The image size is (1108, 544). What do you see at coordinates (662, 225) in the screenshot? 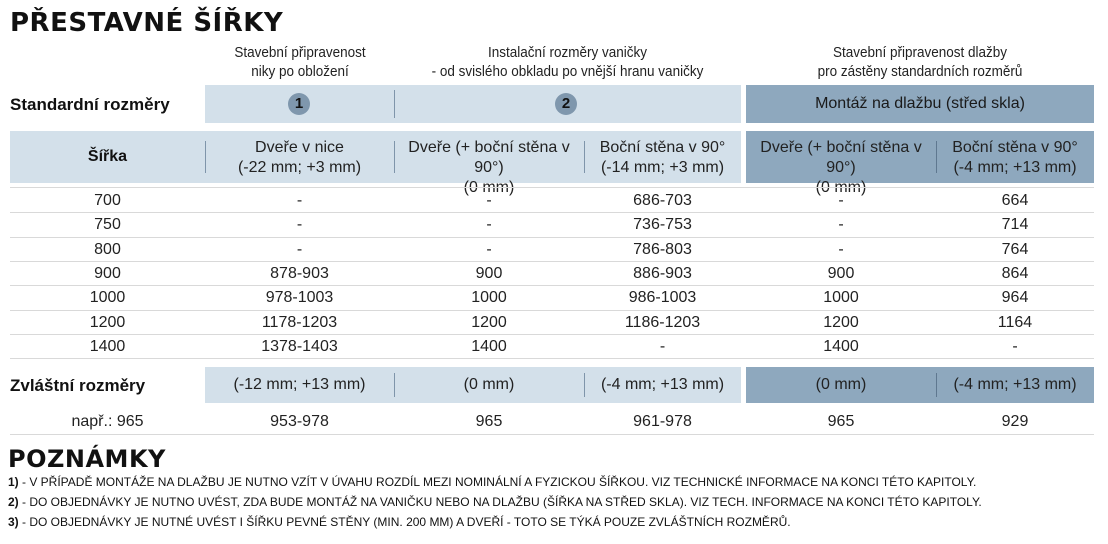
I see `table-cell: 736-753` at bounding box center [662, 225].